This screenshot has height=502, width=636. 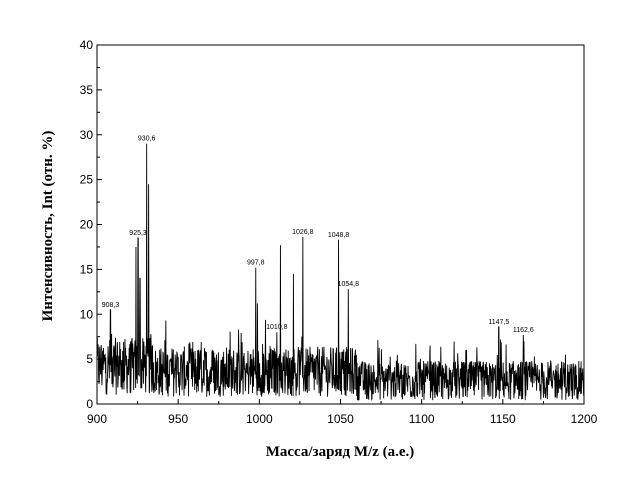 I want to click on peak-label: 908,3, so click(x=111, y=305).